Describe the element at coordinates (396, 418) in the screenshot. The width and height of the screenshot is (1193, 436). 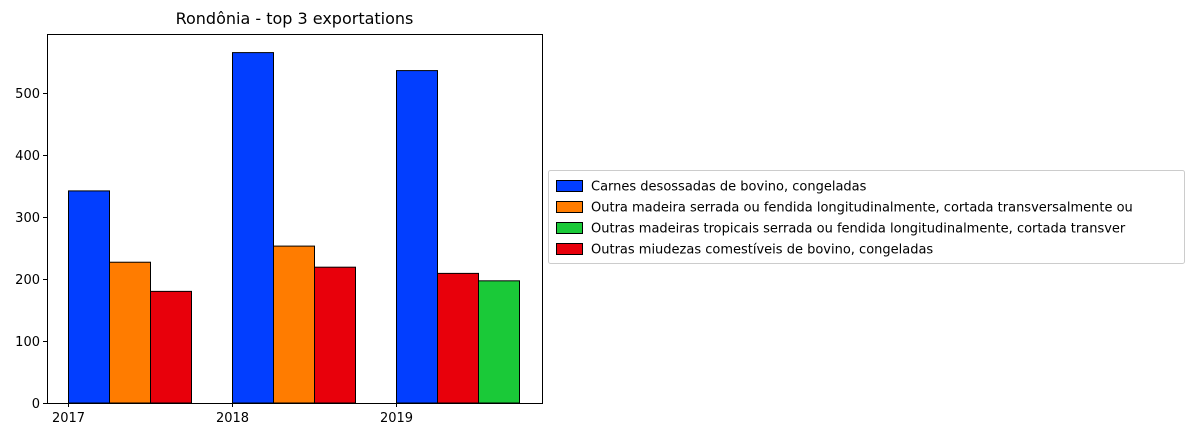
I see `x-tick-label: 2019` at that location.